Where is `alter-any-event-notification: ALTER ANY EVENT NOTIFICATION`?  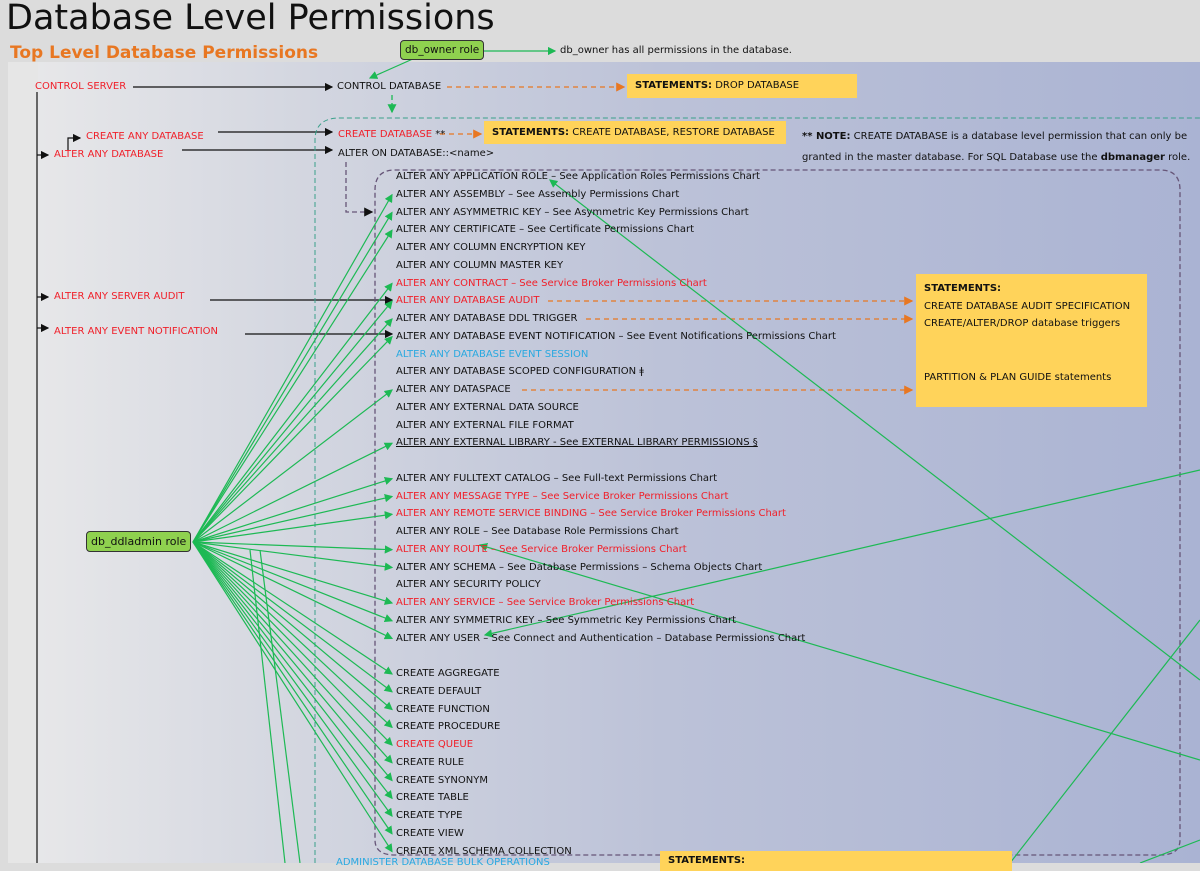 alter-any-event-notification: ALTER ANY EVENT NOTIFICATION is located at coordinates (136, 331).